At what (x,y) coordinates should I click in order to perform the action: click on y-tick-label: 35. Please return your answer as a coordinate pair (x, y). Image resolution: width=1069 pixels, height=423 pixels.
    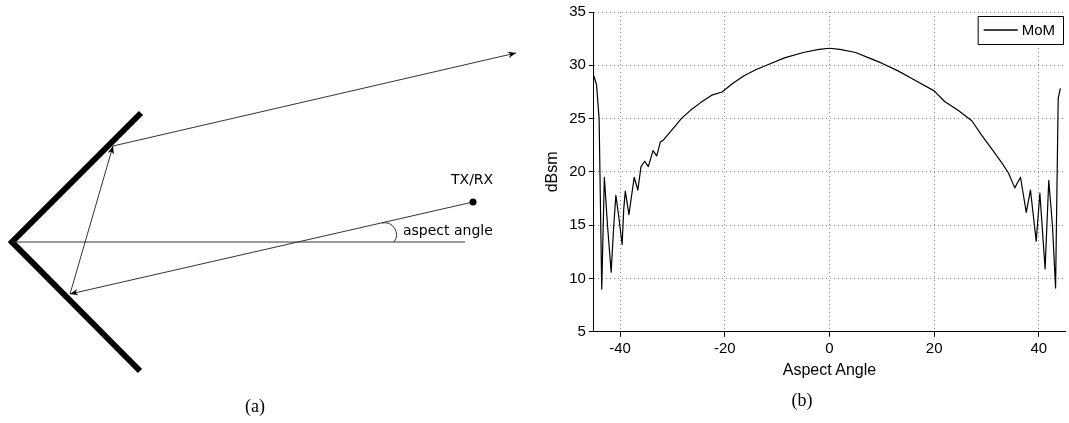
    Looking at the image, I should click on (577, 11).